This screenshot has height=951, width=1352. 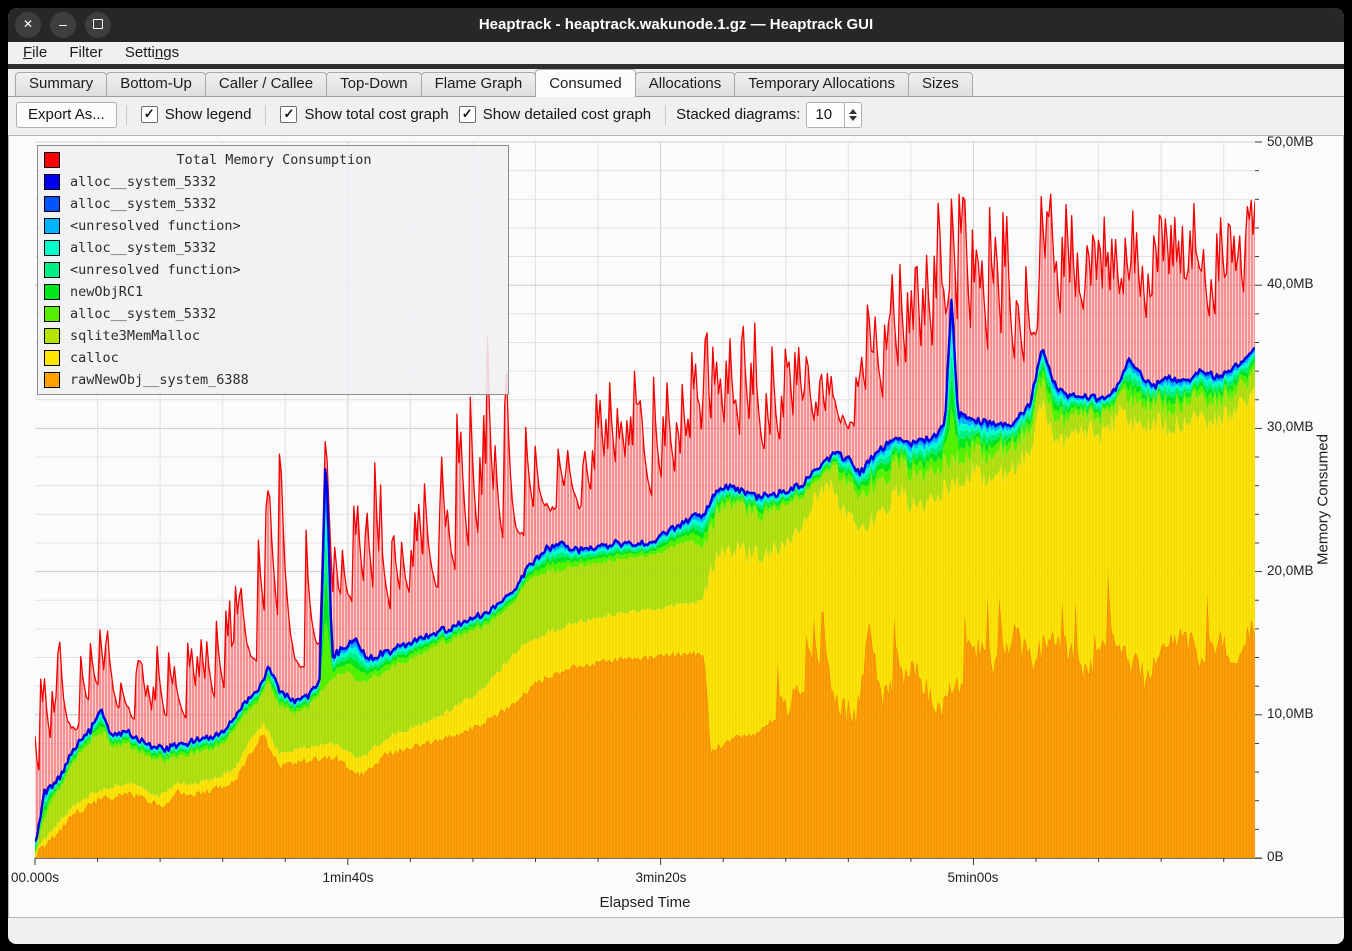 I want to click on y-tick-label: 30,0MB, so click(x=1290, y=426).